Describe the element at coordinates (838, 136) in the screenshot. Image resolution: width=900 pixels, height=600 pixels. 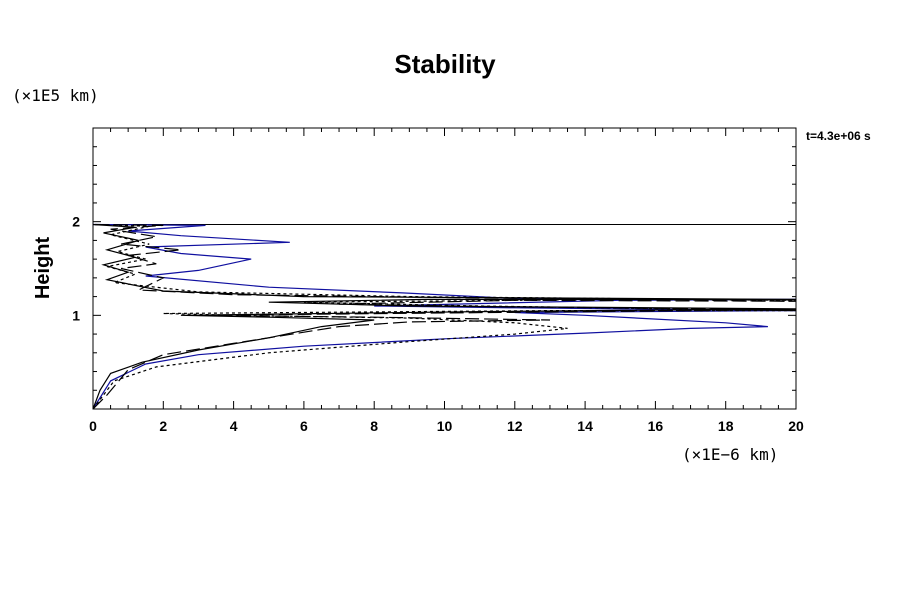
I see `time-label: t=4.3e+06 s` at that location.